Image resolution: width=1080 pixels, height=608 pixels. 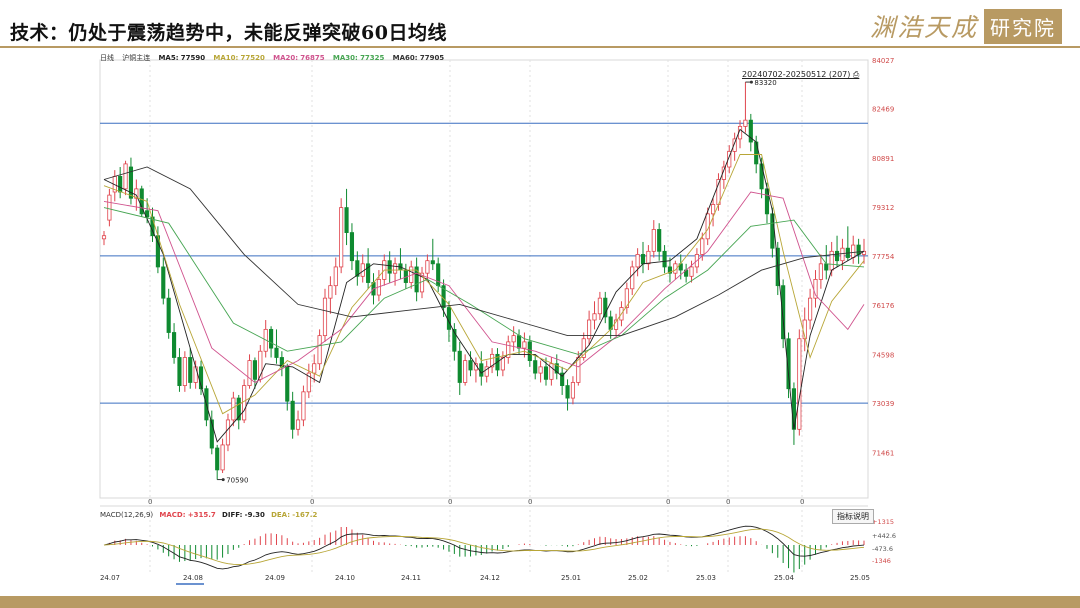 What do you see at coordinates (490, 578) in the screenshot?
I see `x-tick-label: 24.12` at bounding box center [490, 578].